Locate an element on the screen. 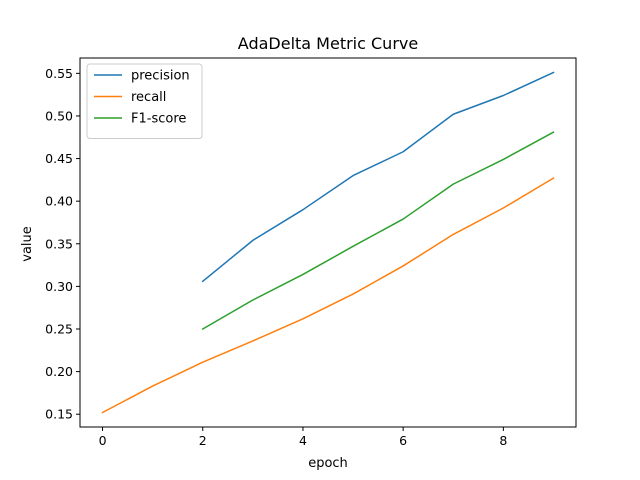  y-axis-label: value is located at coordinates (27, 244).